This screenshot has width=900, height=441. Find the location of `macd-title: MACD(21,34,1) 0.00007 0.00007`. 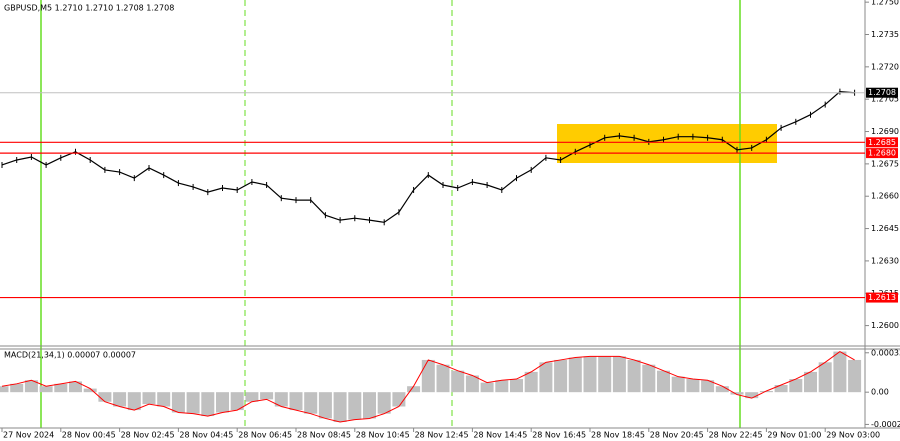

macd-title: MACD(21,34,1) 0.00007 0.00007 is located at coordinates (70, 355).